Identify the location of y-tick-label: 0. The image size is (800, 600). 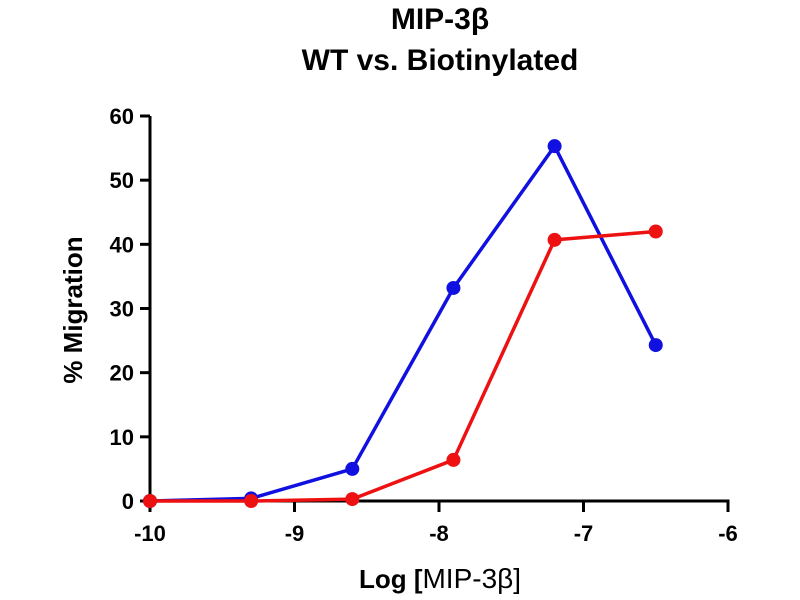
(128, 501).